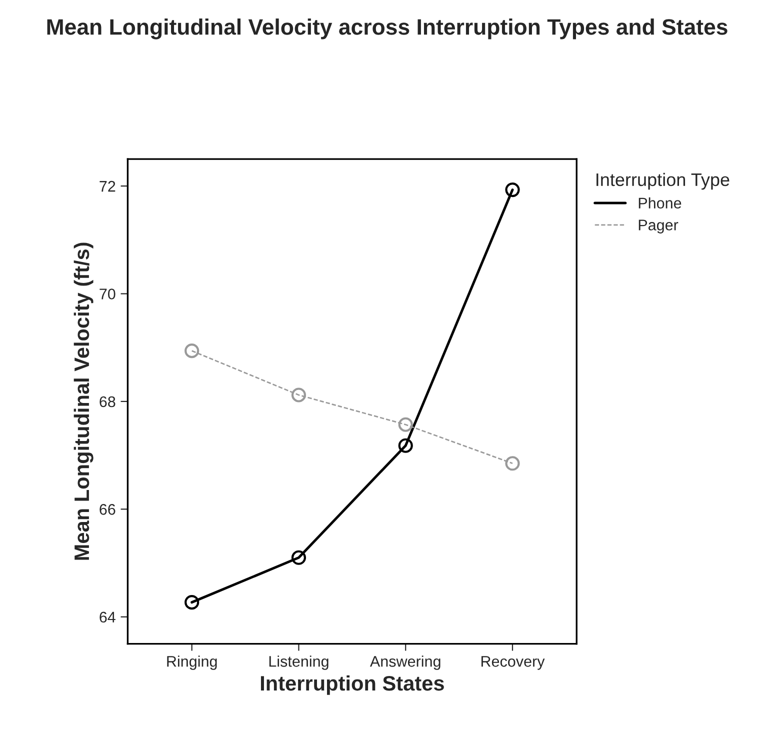 The height and width of the screenshot is (740, 774). Describe the element at coordinates (298, 663) in the screenshot. I see `x-tick-label: Listening` at that location.